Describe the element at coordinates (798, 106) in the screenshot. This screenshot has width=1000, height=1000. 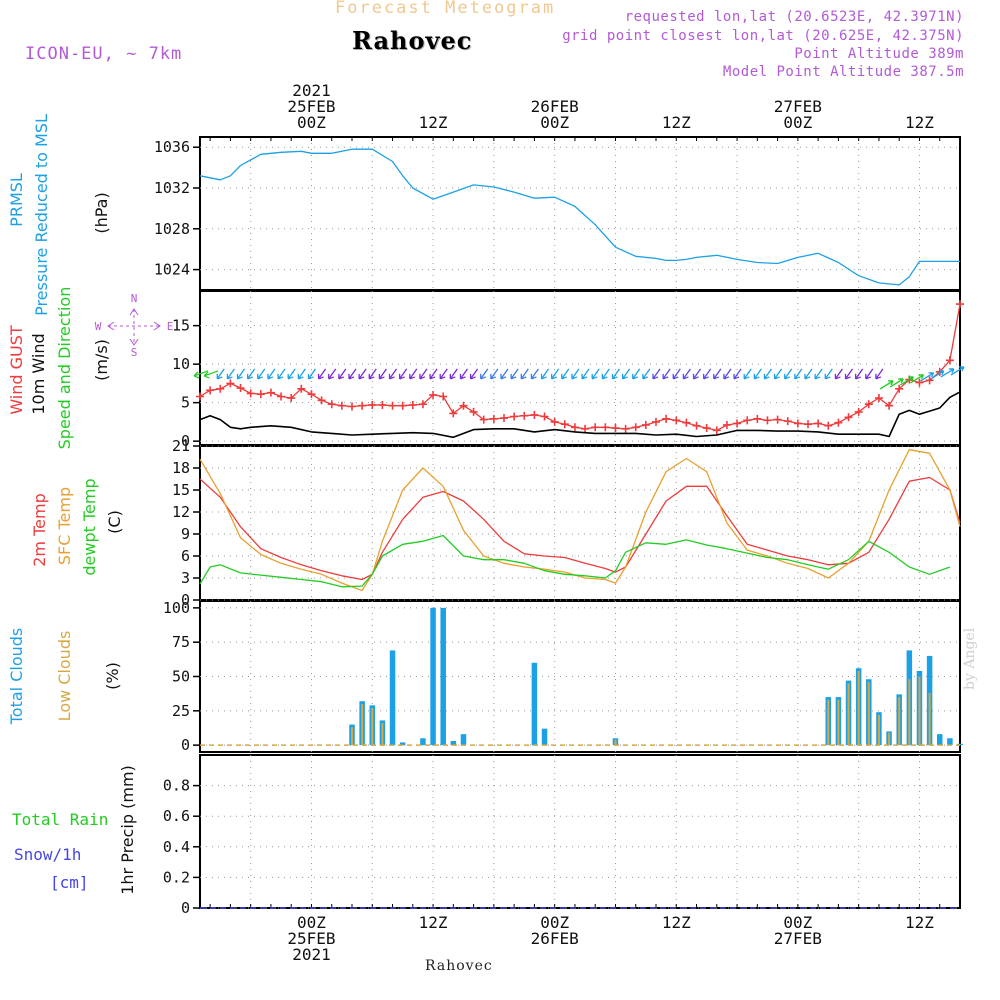
I see `top-time-label: 27FEB` at that location.